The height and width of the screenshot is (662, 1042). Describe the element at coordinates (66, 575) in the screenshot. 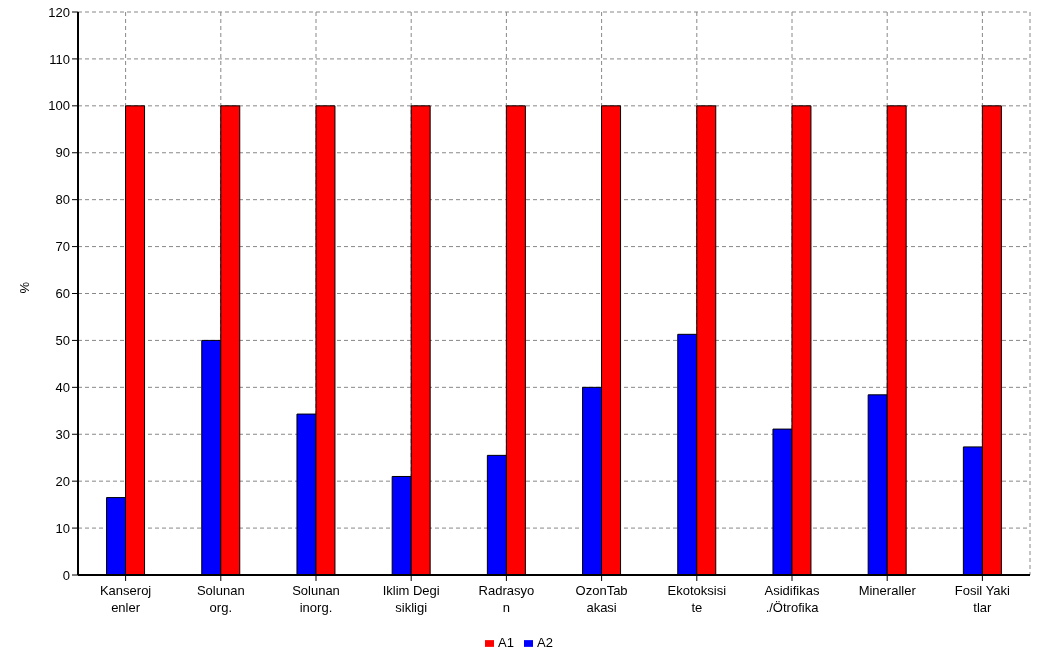

I see `y-tick-label: 0` at that location.